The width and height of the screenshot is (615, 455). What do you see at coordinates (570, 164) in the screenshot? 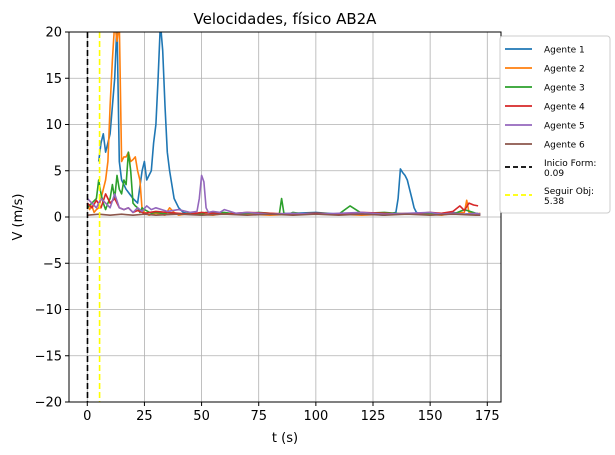
I see `legend-label: Inicio Form:` at bounding box center [570, 164].